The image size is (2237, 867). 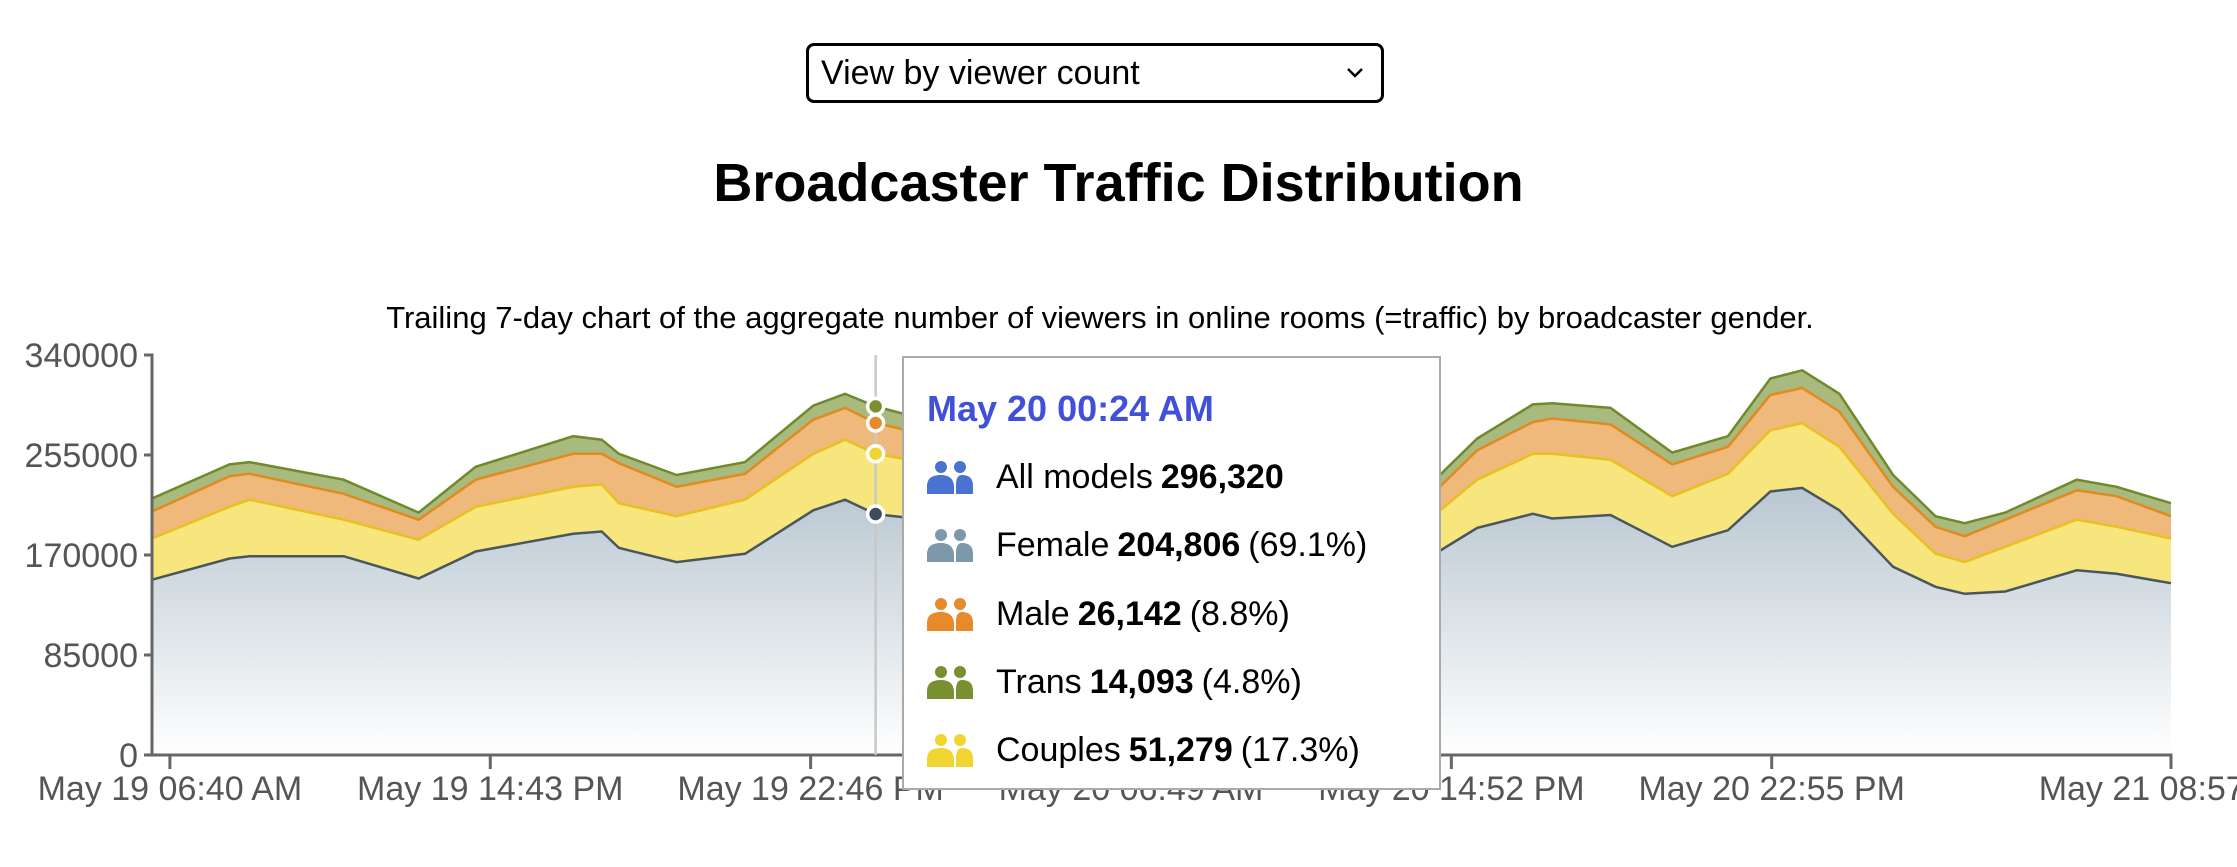 What do you see at coordinates (875, 453) in the screenshot?
I see `hover-marker-couples` at bounding box center [875, 453].